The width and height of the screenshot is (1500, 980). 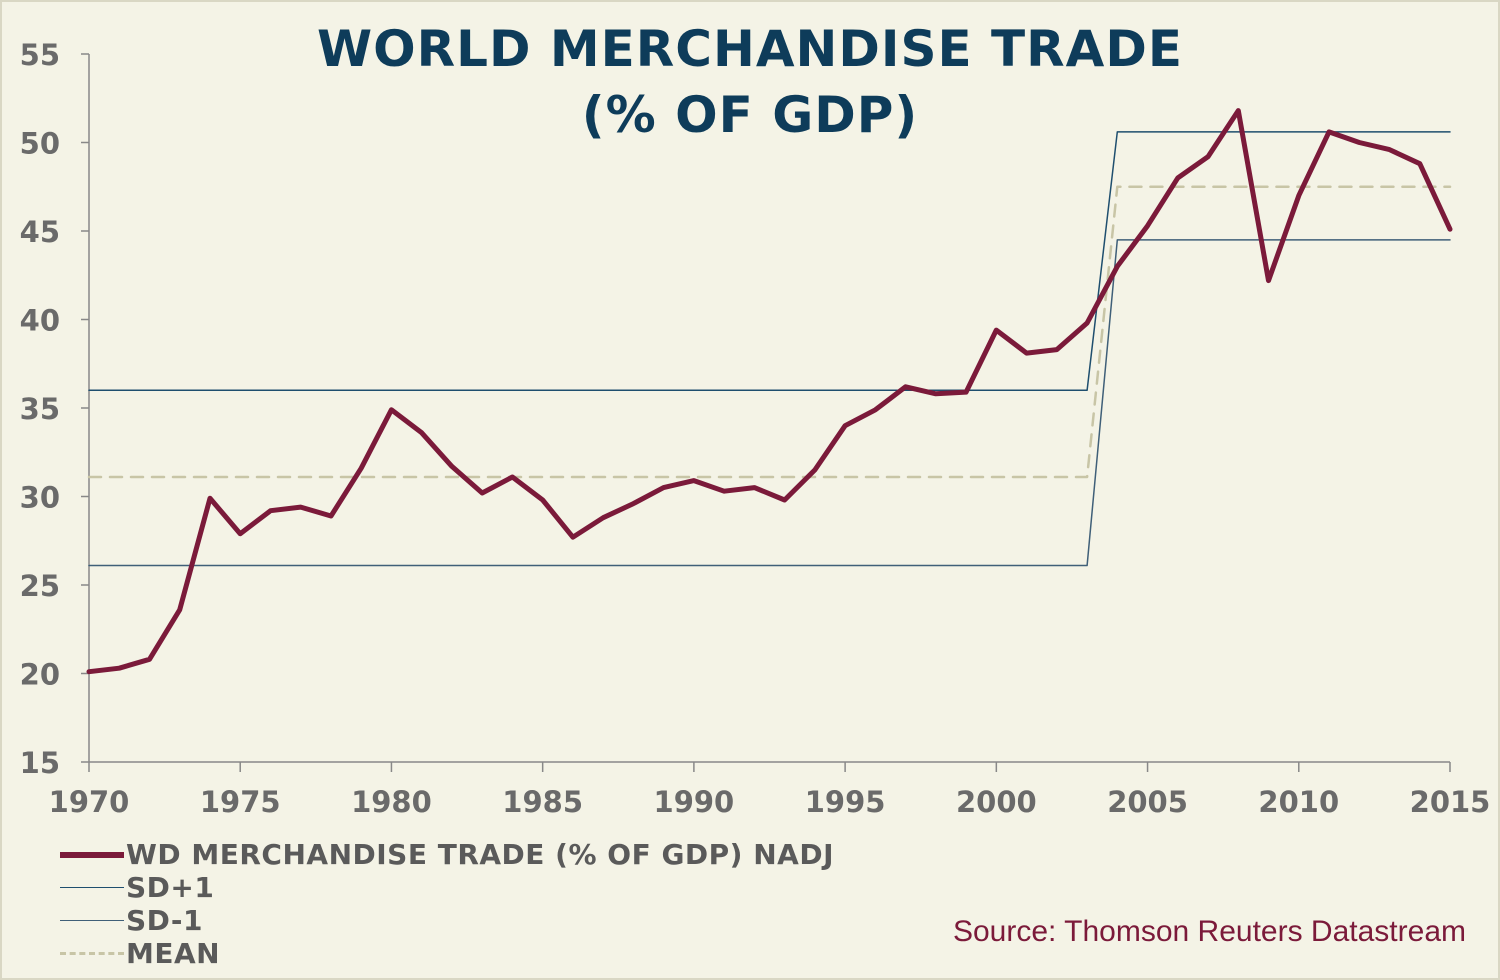 What do you see at coordinates (165, 920) in the screenshot?
I see `legend-label-sd-minus: SD-1` at bounding box center [165, 920].